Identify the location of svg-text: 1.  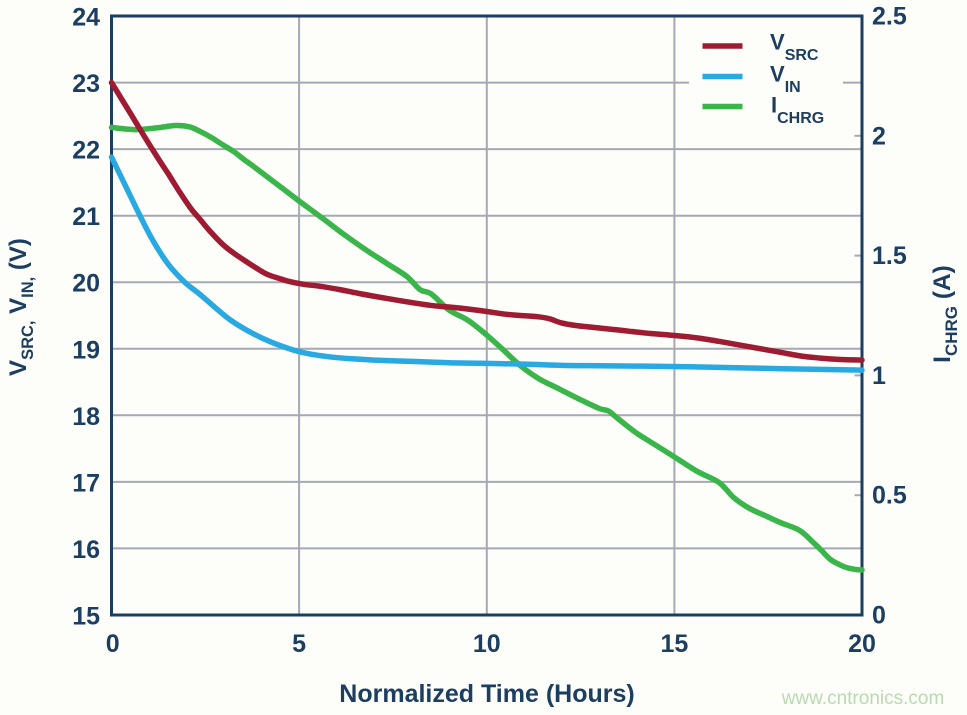
(879, 376).